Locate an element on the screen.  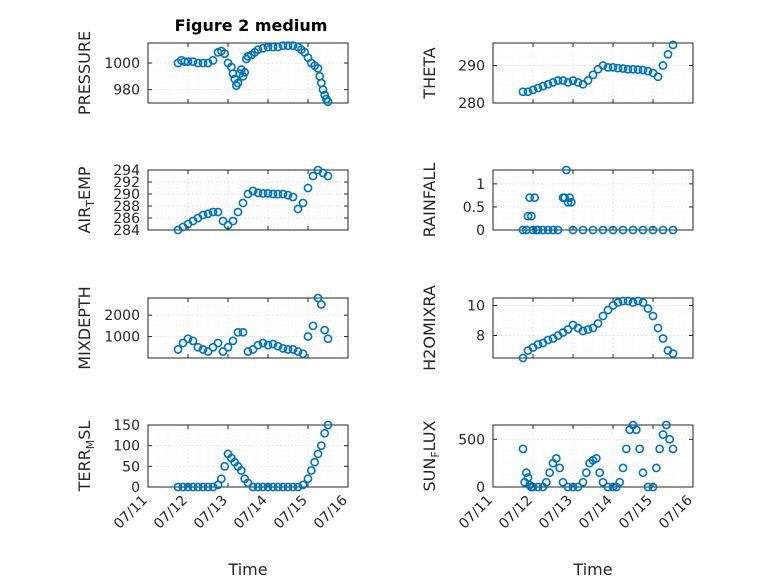
y-axis-label: PRESSURE is located at coordinates (84, 73).